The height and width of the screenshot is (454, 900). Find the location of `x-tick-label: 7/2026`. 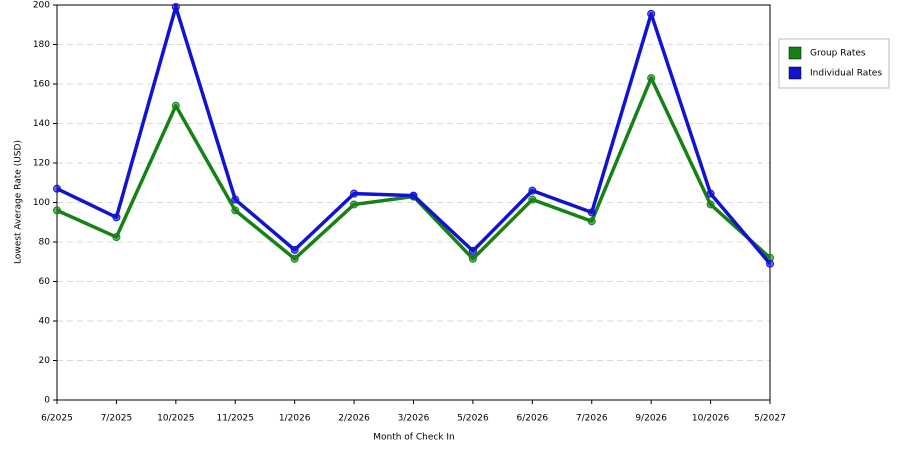

x-tick-label: 7/2026 is located at coordinates (592, 419).